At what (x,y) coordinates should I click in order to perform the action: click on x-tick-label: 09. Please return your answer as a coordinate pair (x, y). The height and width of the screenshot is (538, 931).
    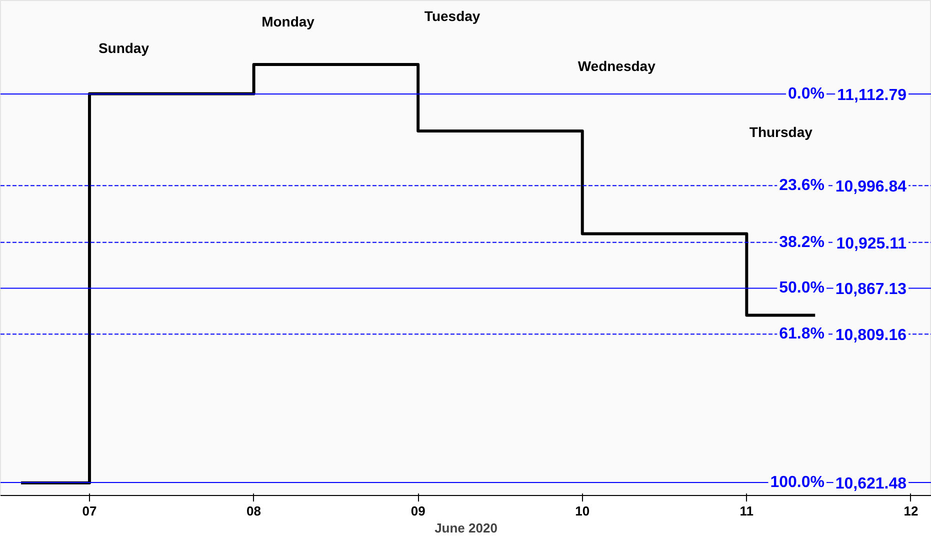
    Looking at the image, I should click on (418, 511).